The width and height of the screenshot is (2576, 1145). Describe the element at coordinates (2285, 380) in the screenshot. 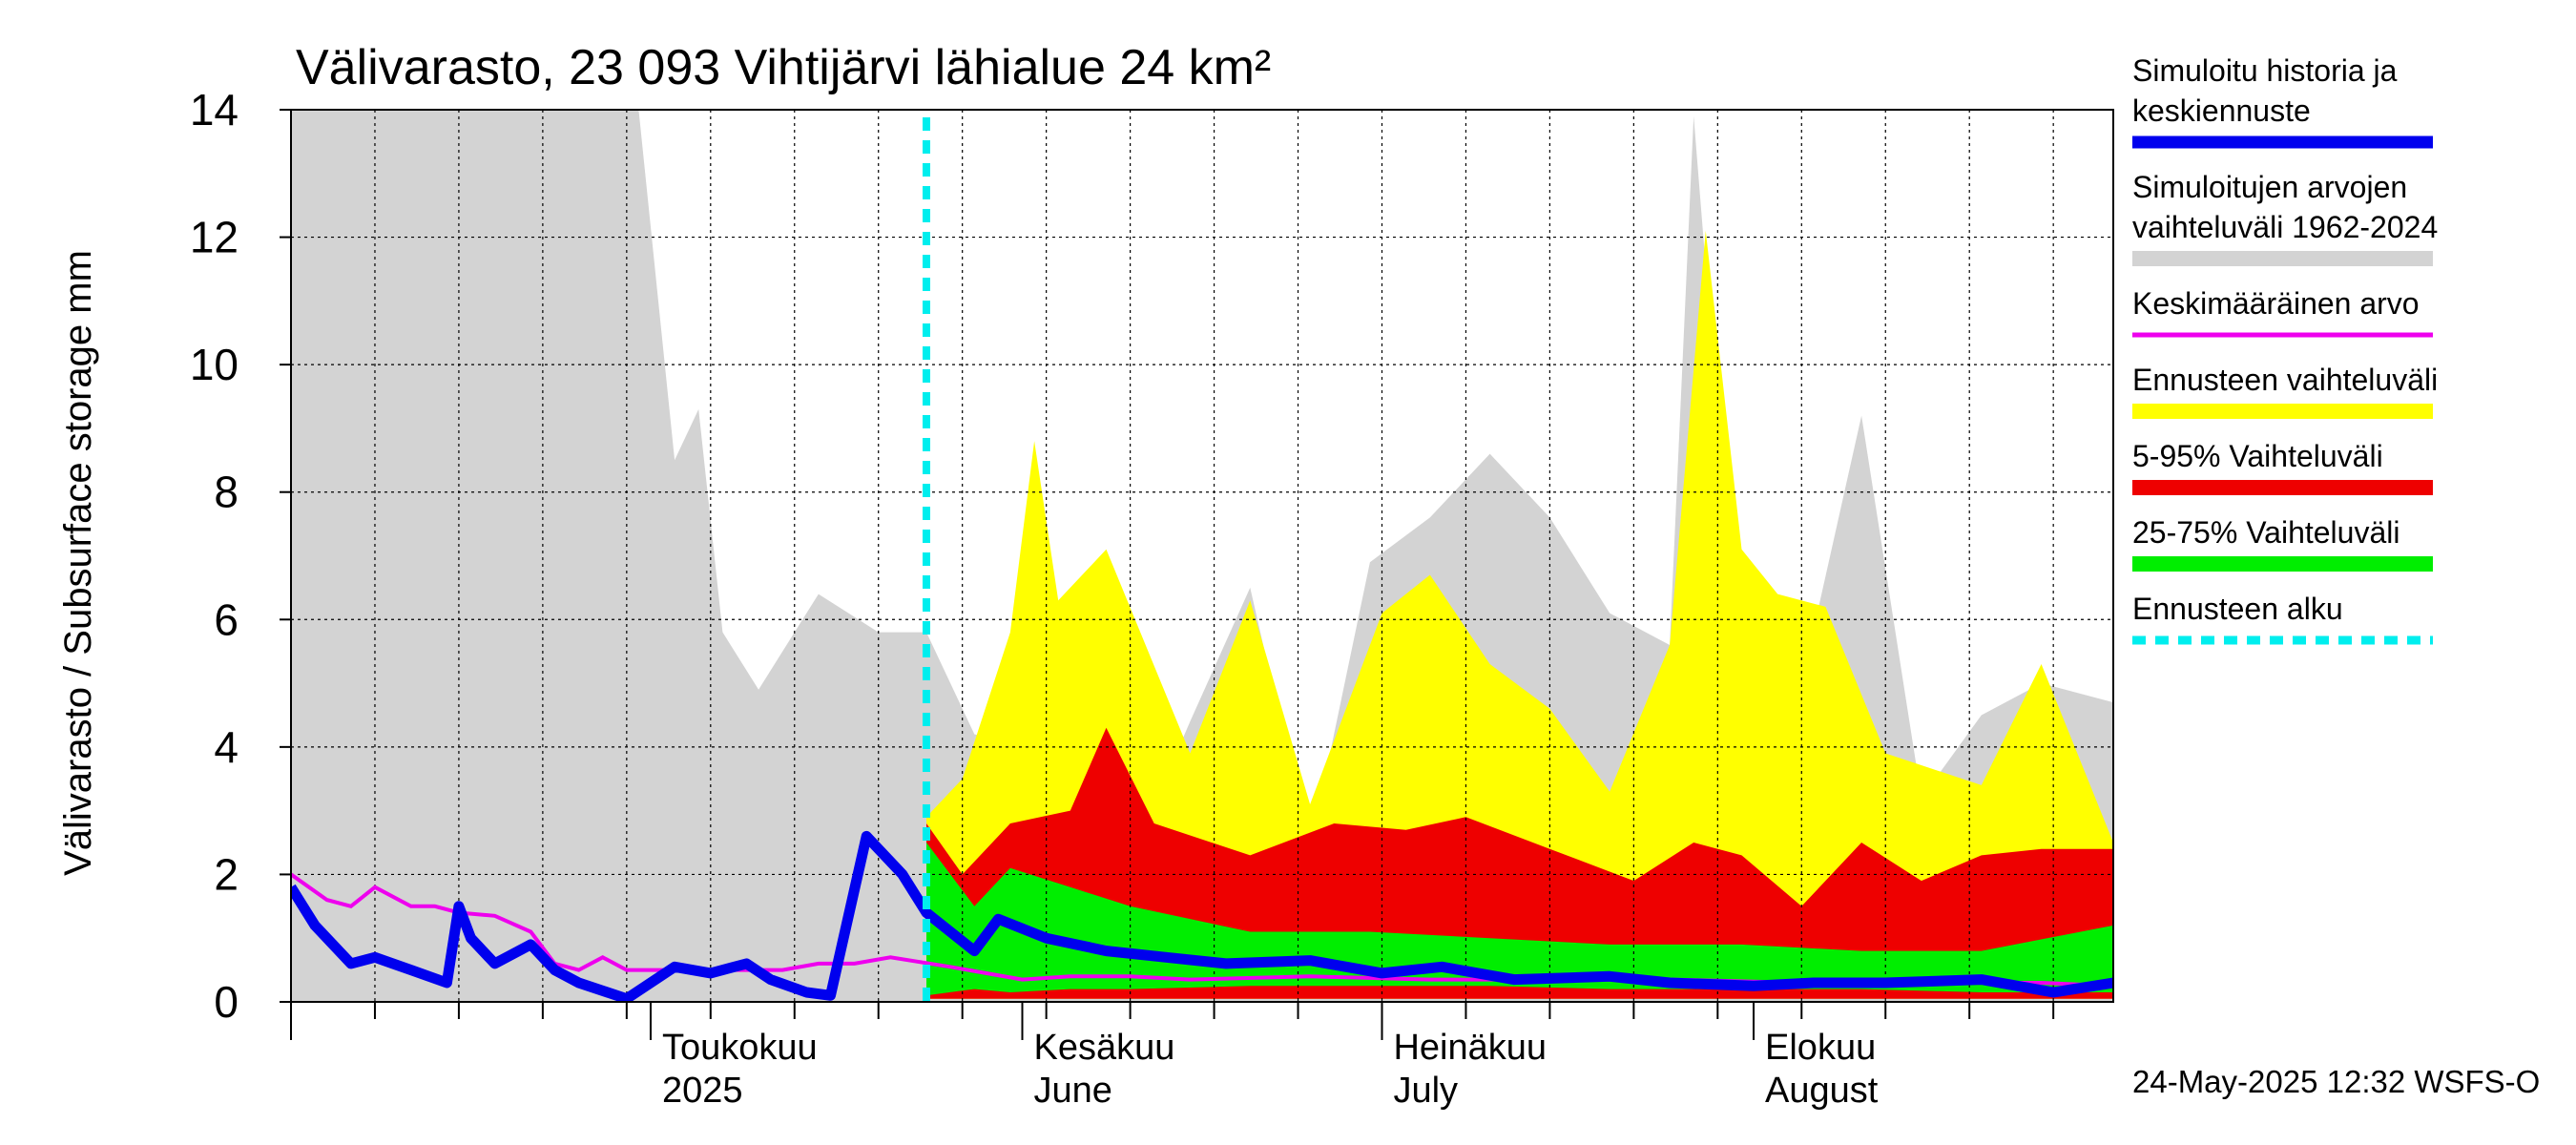

I see `legend-label: Ennusteen vaihteluväli` at that location.